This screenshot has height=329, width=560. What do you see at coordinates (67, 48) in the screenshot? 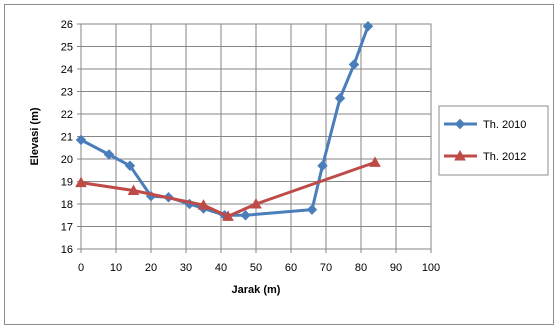
I see `y-tick-label: 25` at bounding box center [67, 48].